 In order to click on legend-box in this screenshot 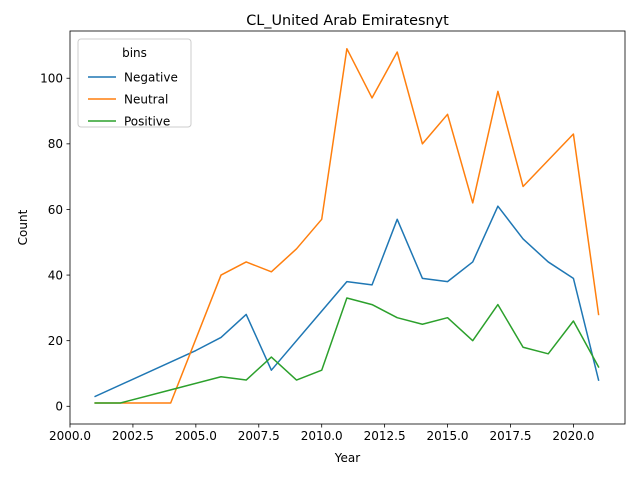, I will do `click(134, 83)`.